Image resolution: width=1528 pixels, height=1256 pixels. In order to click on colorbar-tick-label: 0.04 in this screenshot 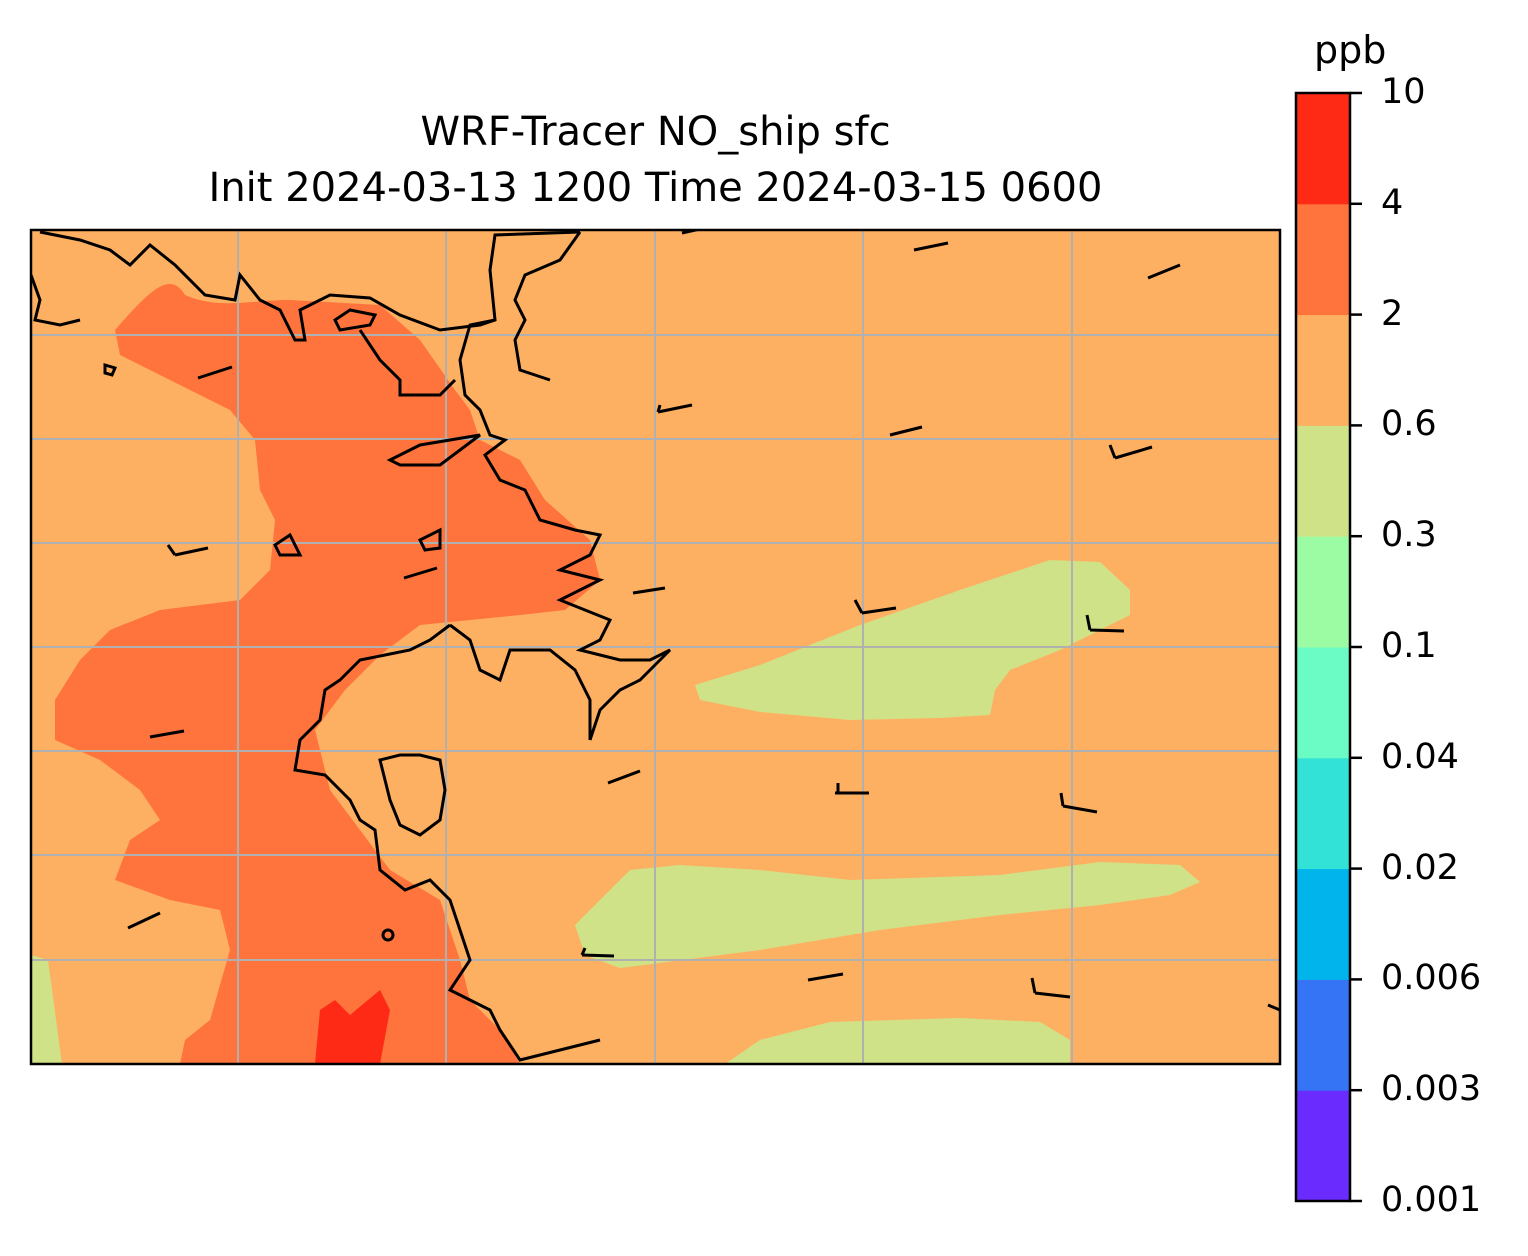, I will do `click(1420, 756)`.